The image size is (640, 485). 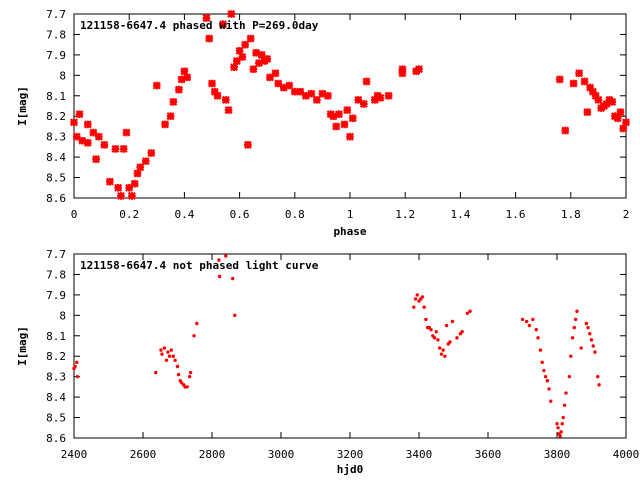 What do you see at coordinates (199, 265) in the screenshot?
I see `chart-title: 121158-6647.4 not phased light curve` at bounding box center [199, 265].